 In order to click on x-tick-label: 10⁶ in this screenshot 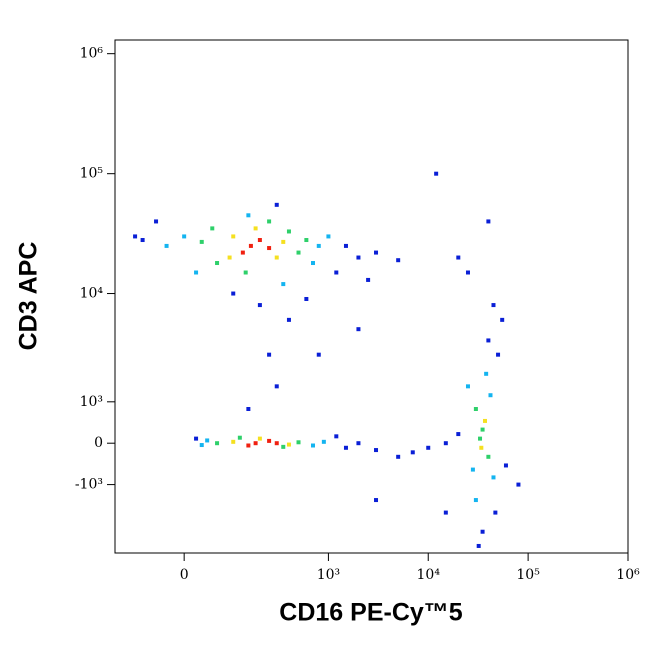, I will do `click(628, 575)`.